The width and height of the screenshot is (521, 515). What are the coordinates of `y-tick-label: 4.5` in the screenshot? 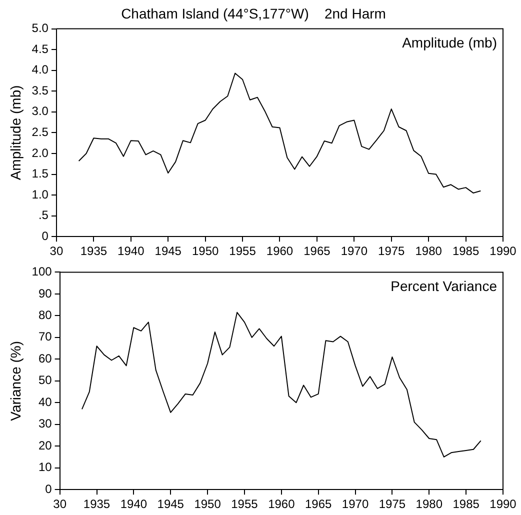 It's located at (40, 49).